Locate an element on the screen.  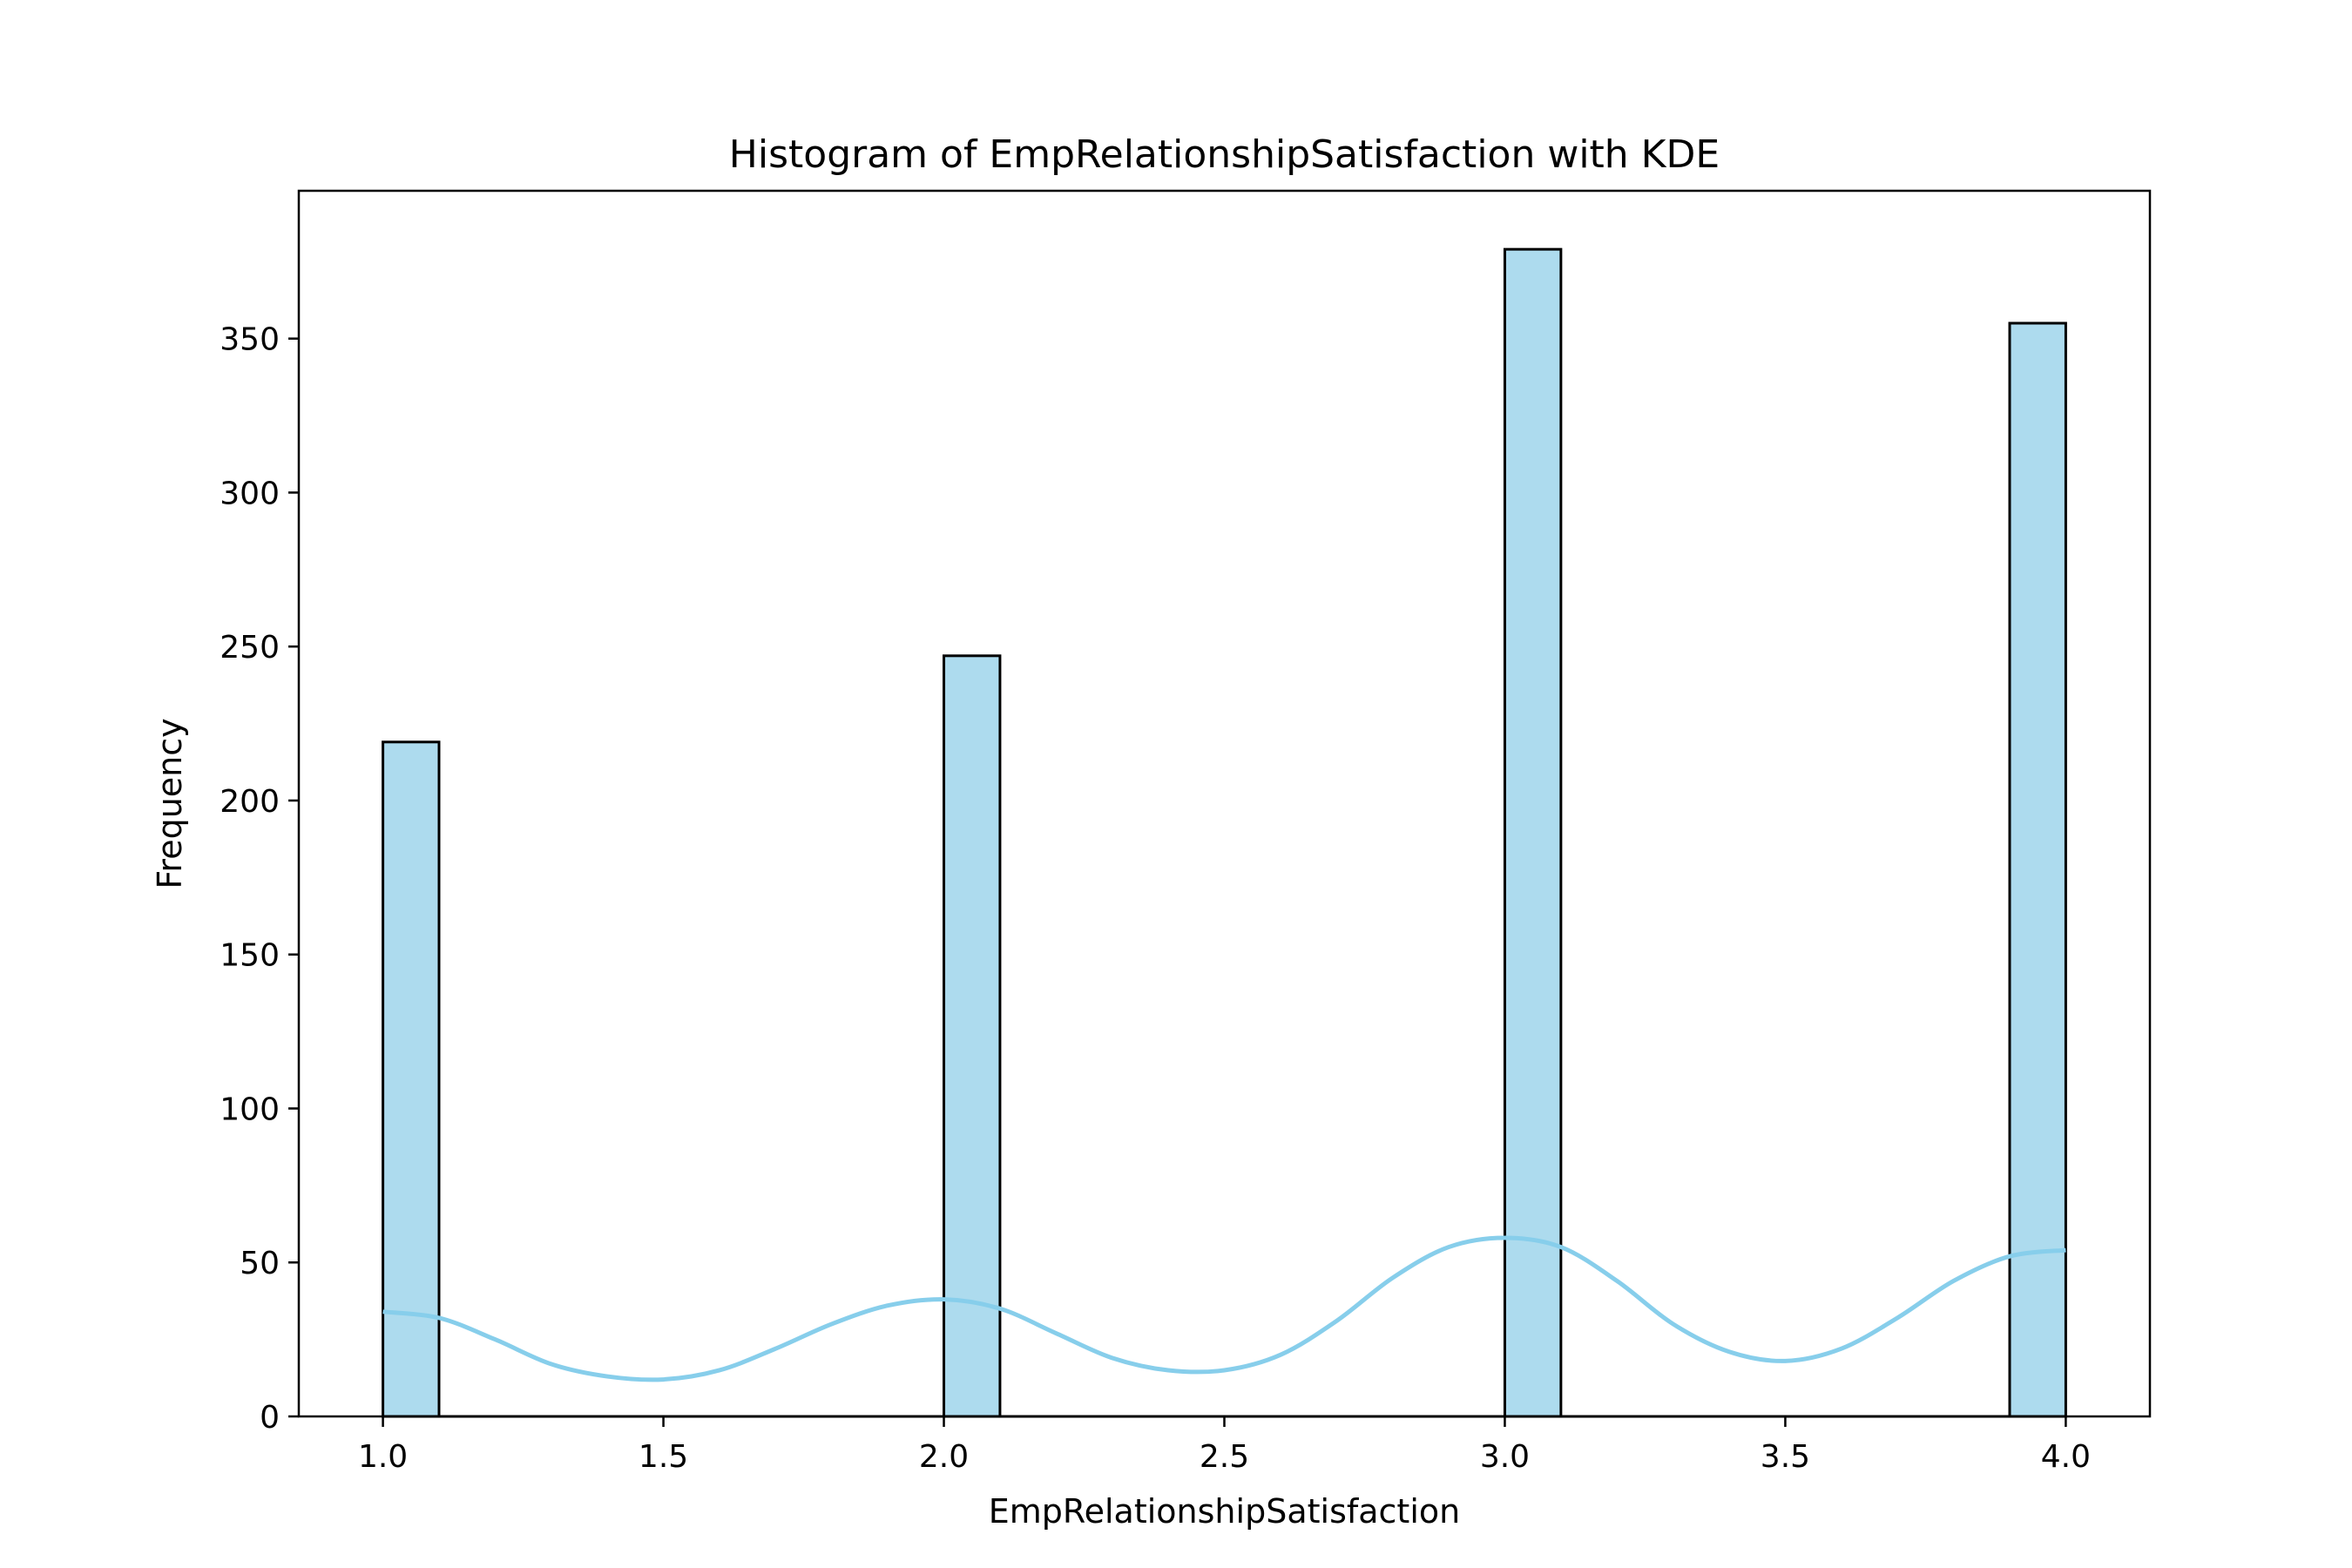
kde-curve is located at coordinates (1224, 1309).